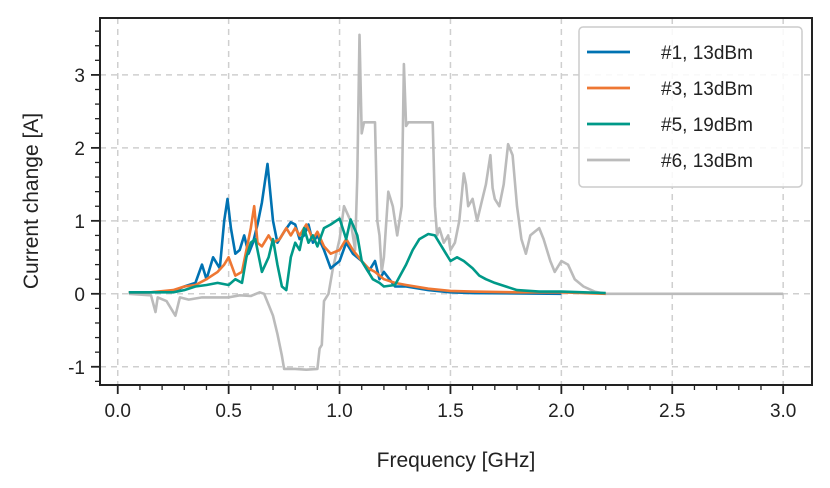 The height and width of the screenshot is (488, 830). Describe the element at coordinates (450, 411) in the screenshot. I see `x-tick-label: 1.5` at that location.